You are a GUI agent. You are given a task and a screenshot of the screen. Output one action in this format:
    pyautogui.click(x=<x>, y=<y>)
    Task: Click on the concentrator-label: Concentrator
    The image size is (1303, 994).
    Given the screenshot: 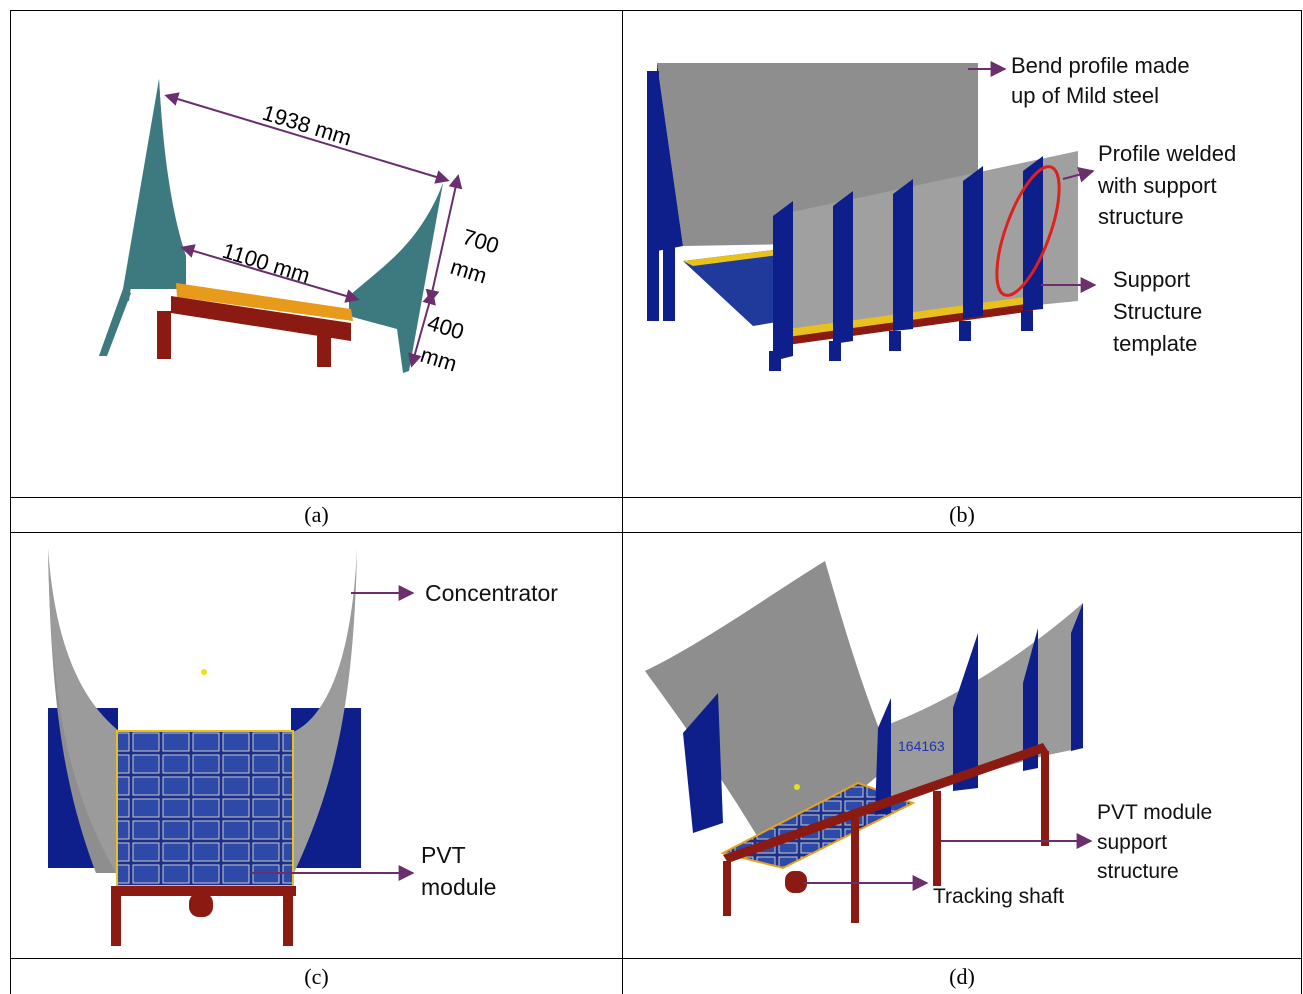 What is the action you would take?
    pyautogui.click(x=491, y=593)
    